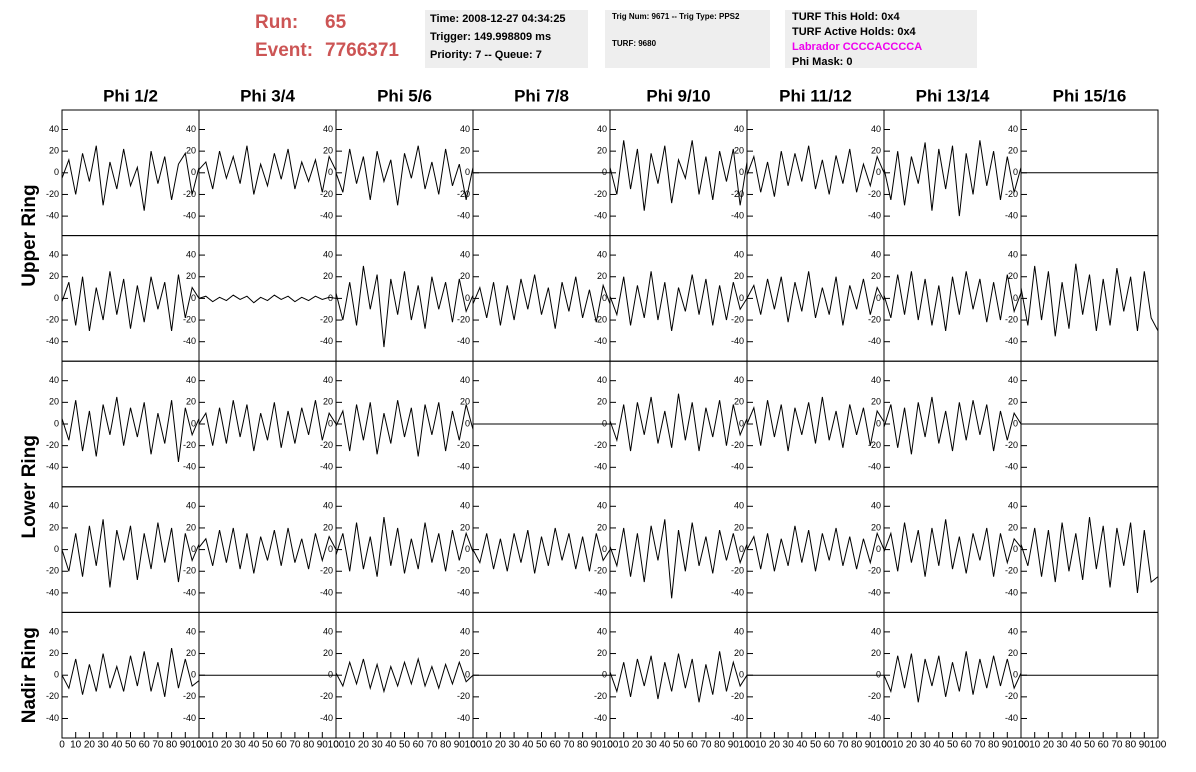 The image size is (1196, 772). What do you see at coordinates (309, 745) in the screenshot?
I see `x-tick-label: 80` at bounding box center [309, 745].